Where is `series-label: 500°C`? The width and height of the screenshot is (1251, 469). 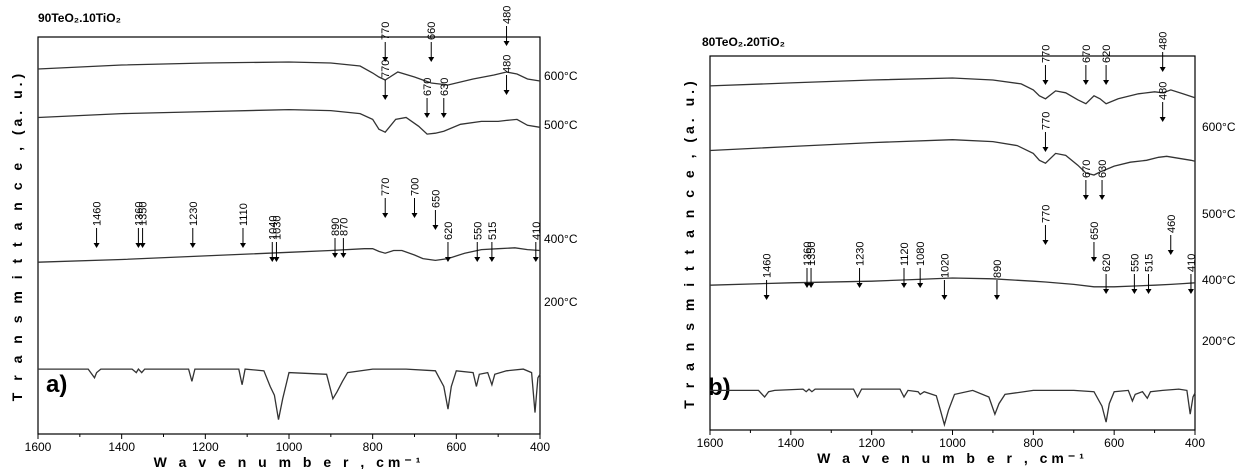
series-label: 500°C is located at coordinates (1219, 214).